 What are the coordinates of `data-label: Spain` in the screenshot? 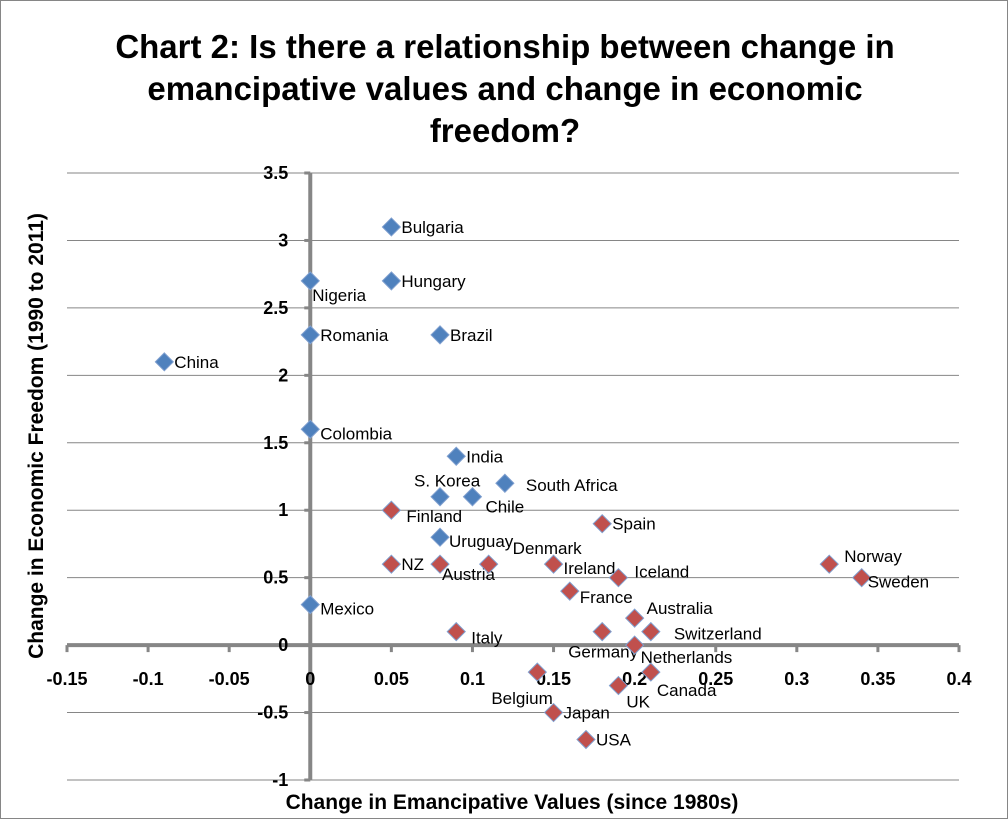 It's located at (633, 524).